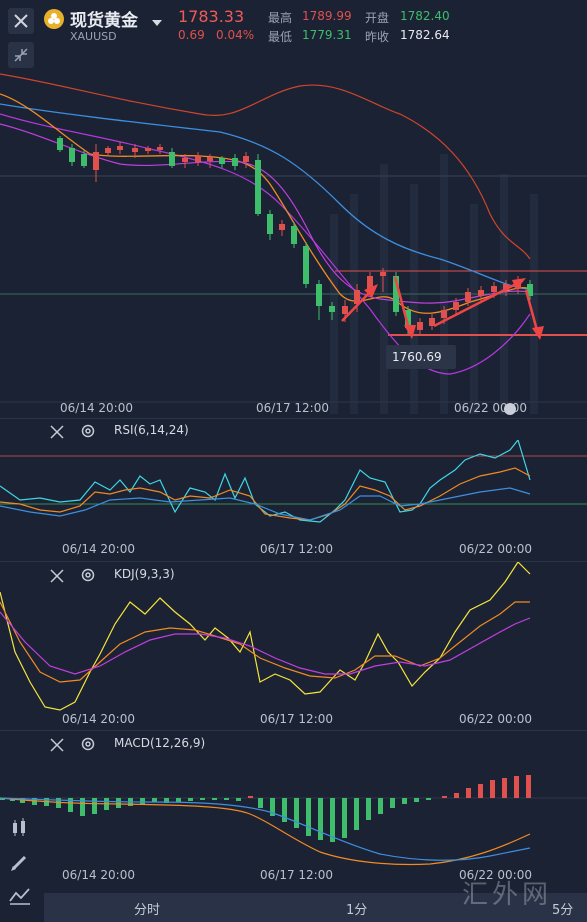  I want to click on gold-symbol-icon, so click(54, 19).